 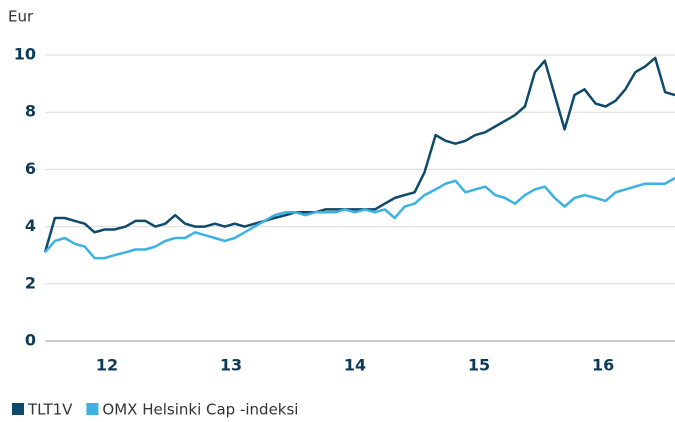 I want to click on legend-label: OMX Helsinki Cap -indeksi, so click(x=200, y=410).